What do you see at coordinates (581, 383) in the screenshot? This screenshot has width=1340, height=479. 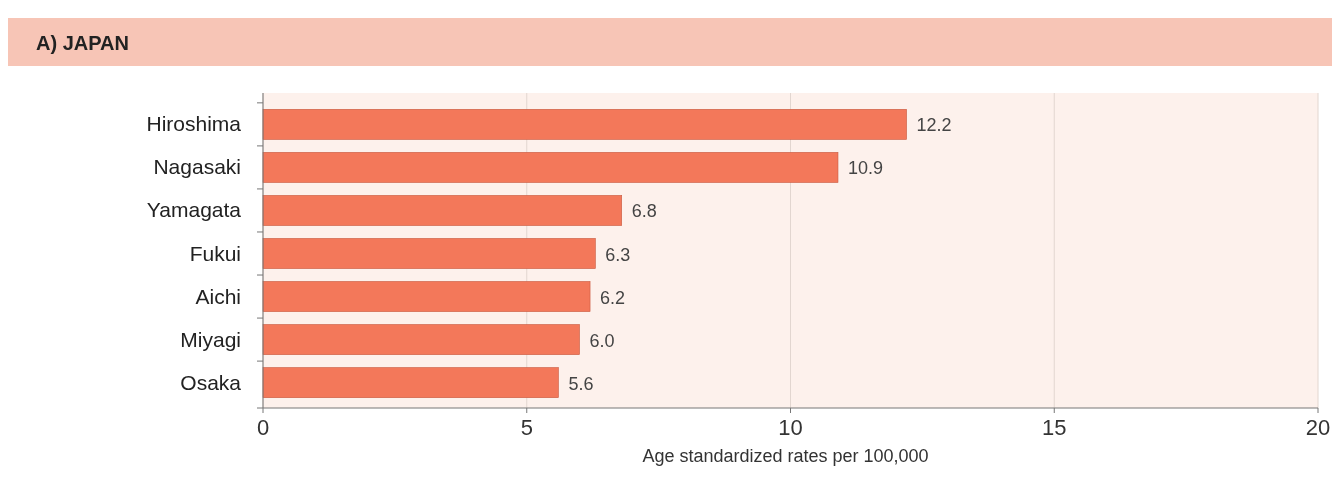 I see `data-label: 5.6` at bounding box center [581, 383].